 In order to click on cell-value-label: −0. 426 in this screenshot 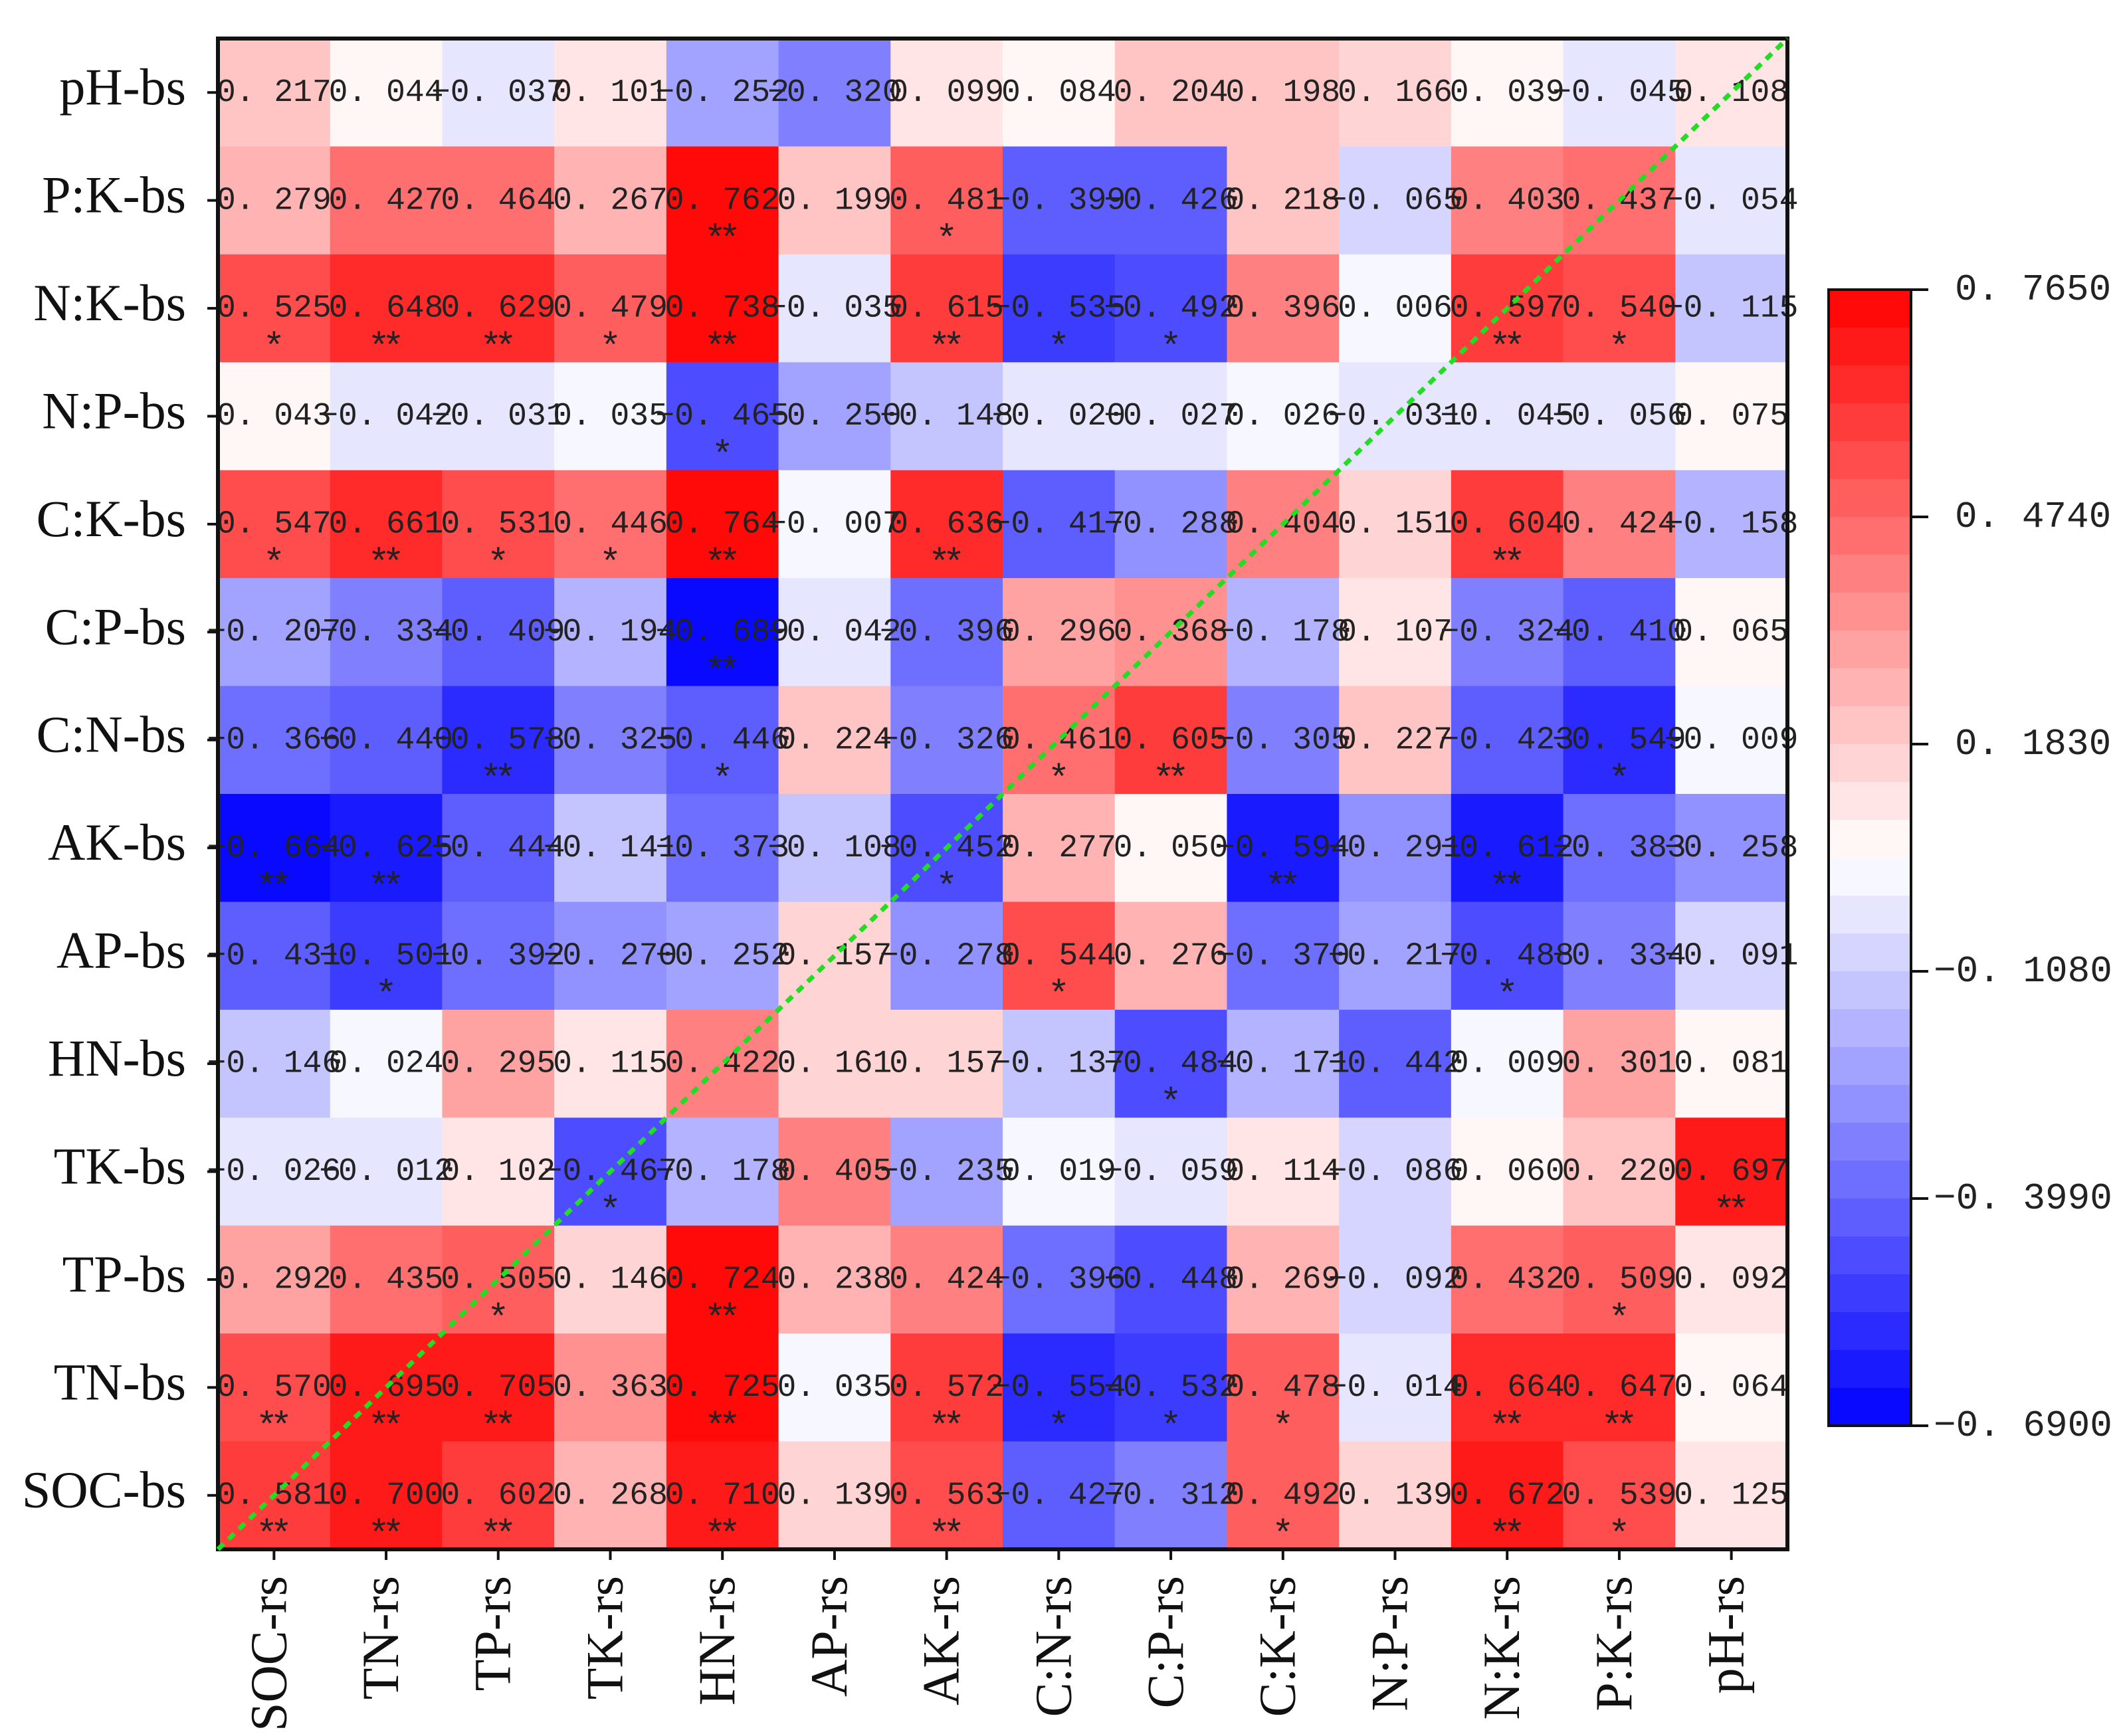, I will do `click(1171, 201)`.